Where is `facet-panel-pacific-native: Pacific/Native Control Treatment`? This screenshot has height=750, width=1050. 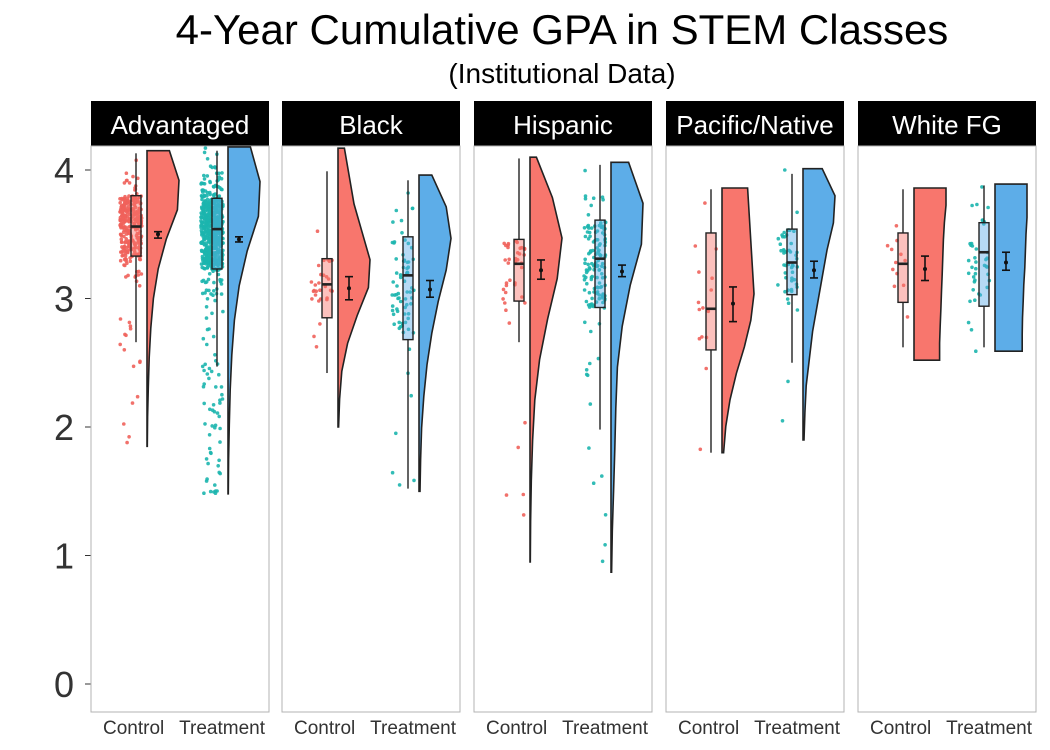
facet-panel-pacific-native: Pacific/Native Control Treatment is located at coordinates (755, 420).